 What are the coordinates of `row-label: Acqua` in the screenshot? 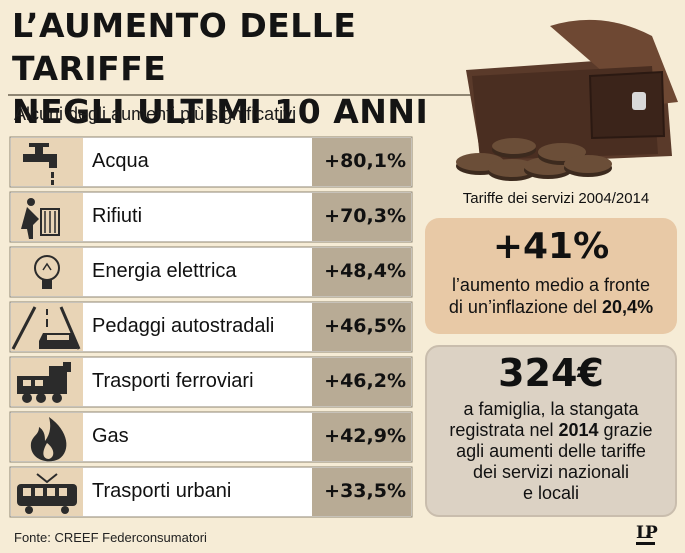 It's located at (120, 161).